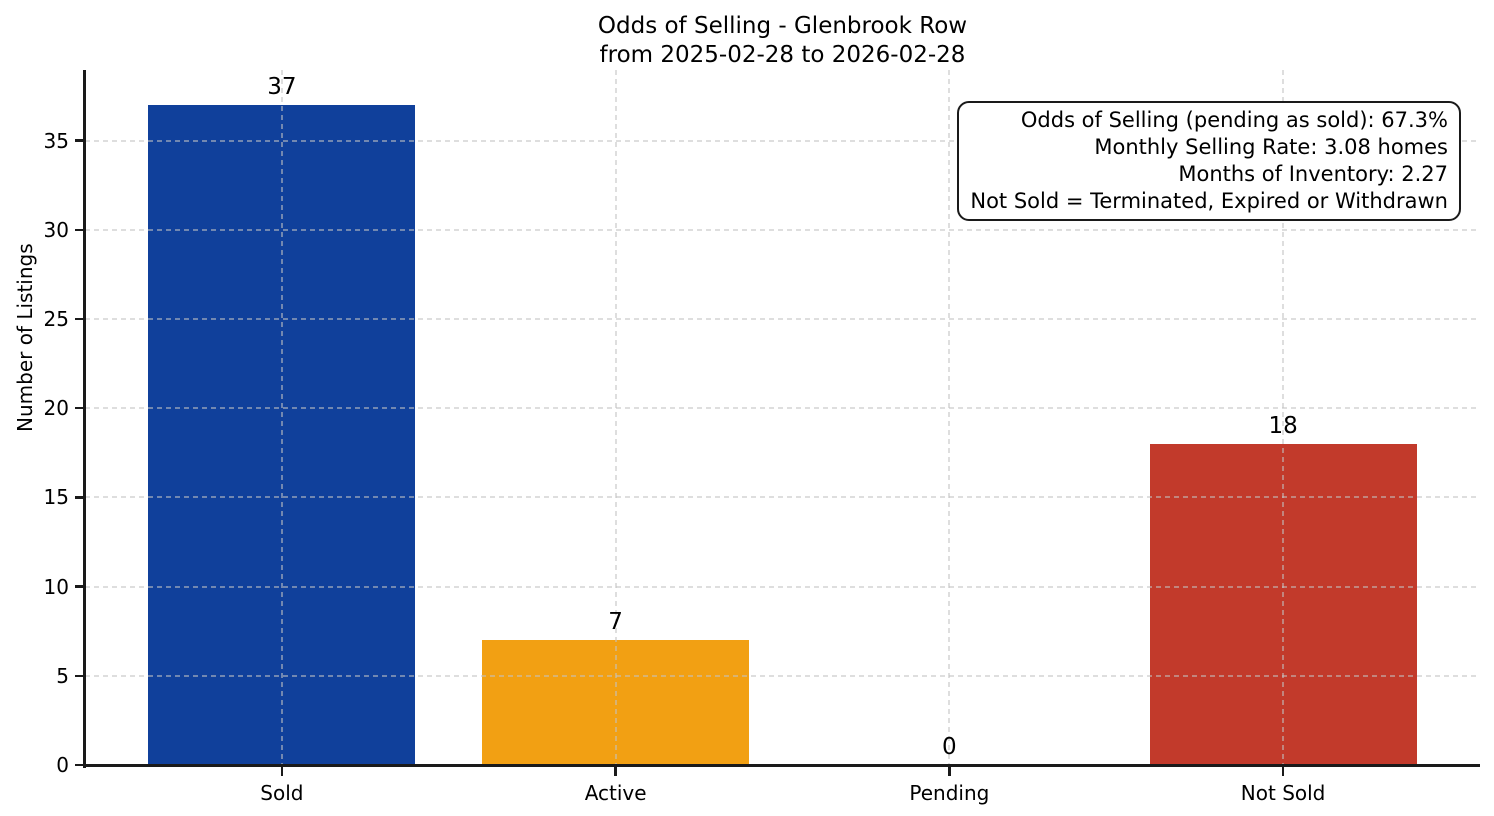 The height and width of the screenshot is (816, 1494). What do you see at coordinates (615, 622) in the screenshot?
I see `bar-value-label: 7` at bounding box center [615, 622].